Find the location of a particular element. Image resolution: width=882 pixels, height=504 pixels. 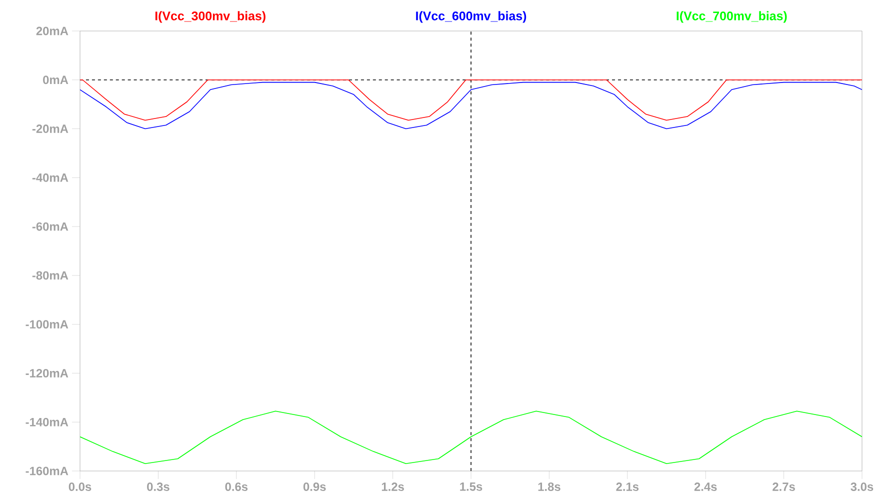

y-tick-label: 0mA is located at coordinates (55, 80).